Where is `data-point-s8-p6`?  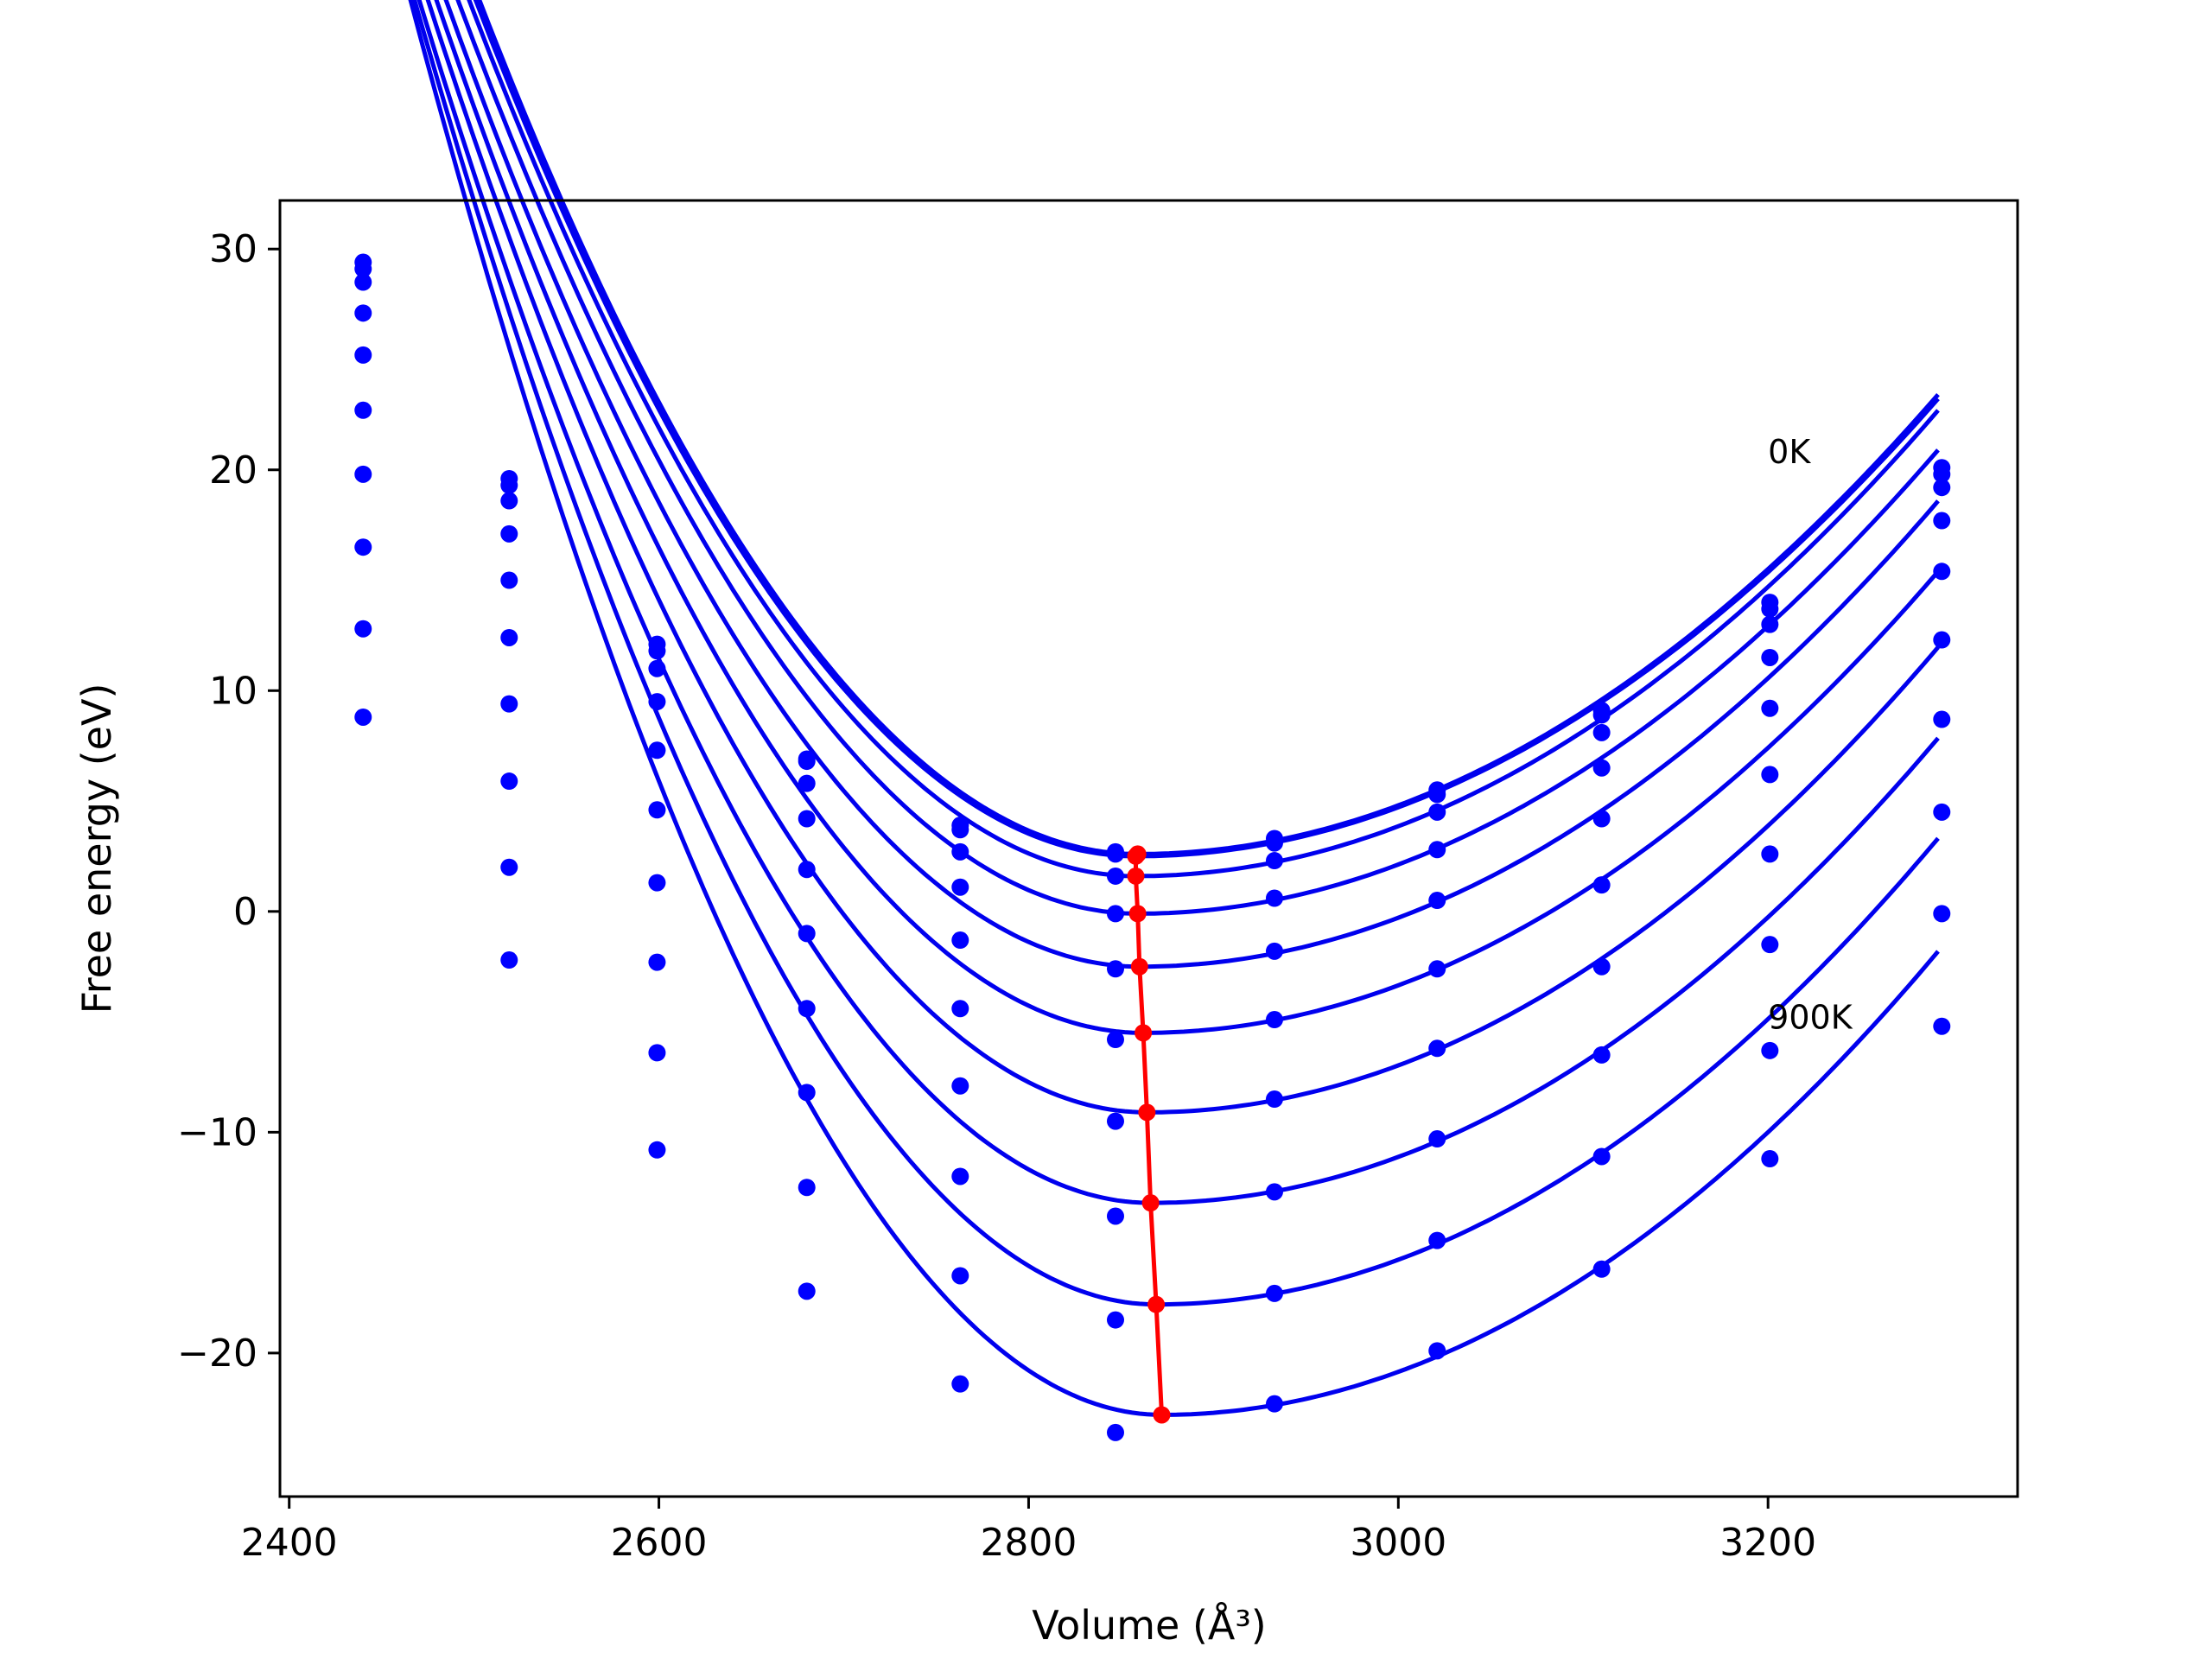
data-point-s8-p6 is located at coordinates (1274, 1293).